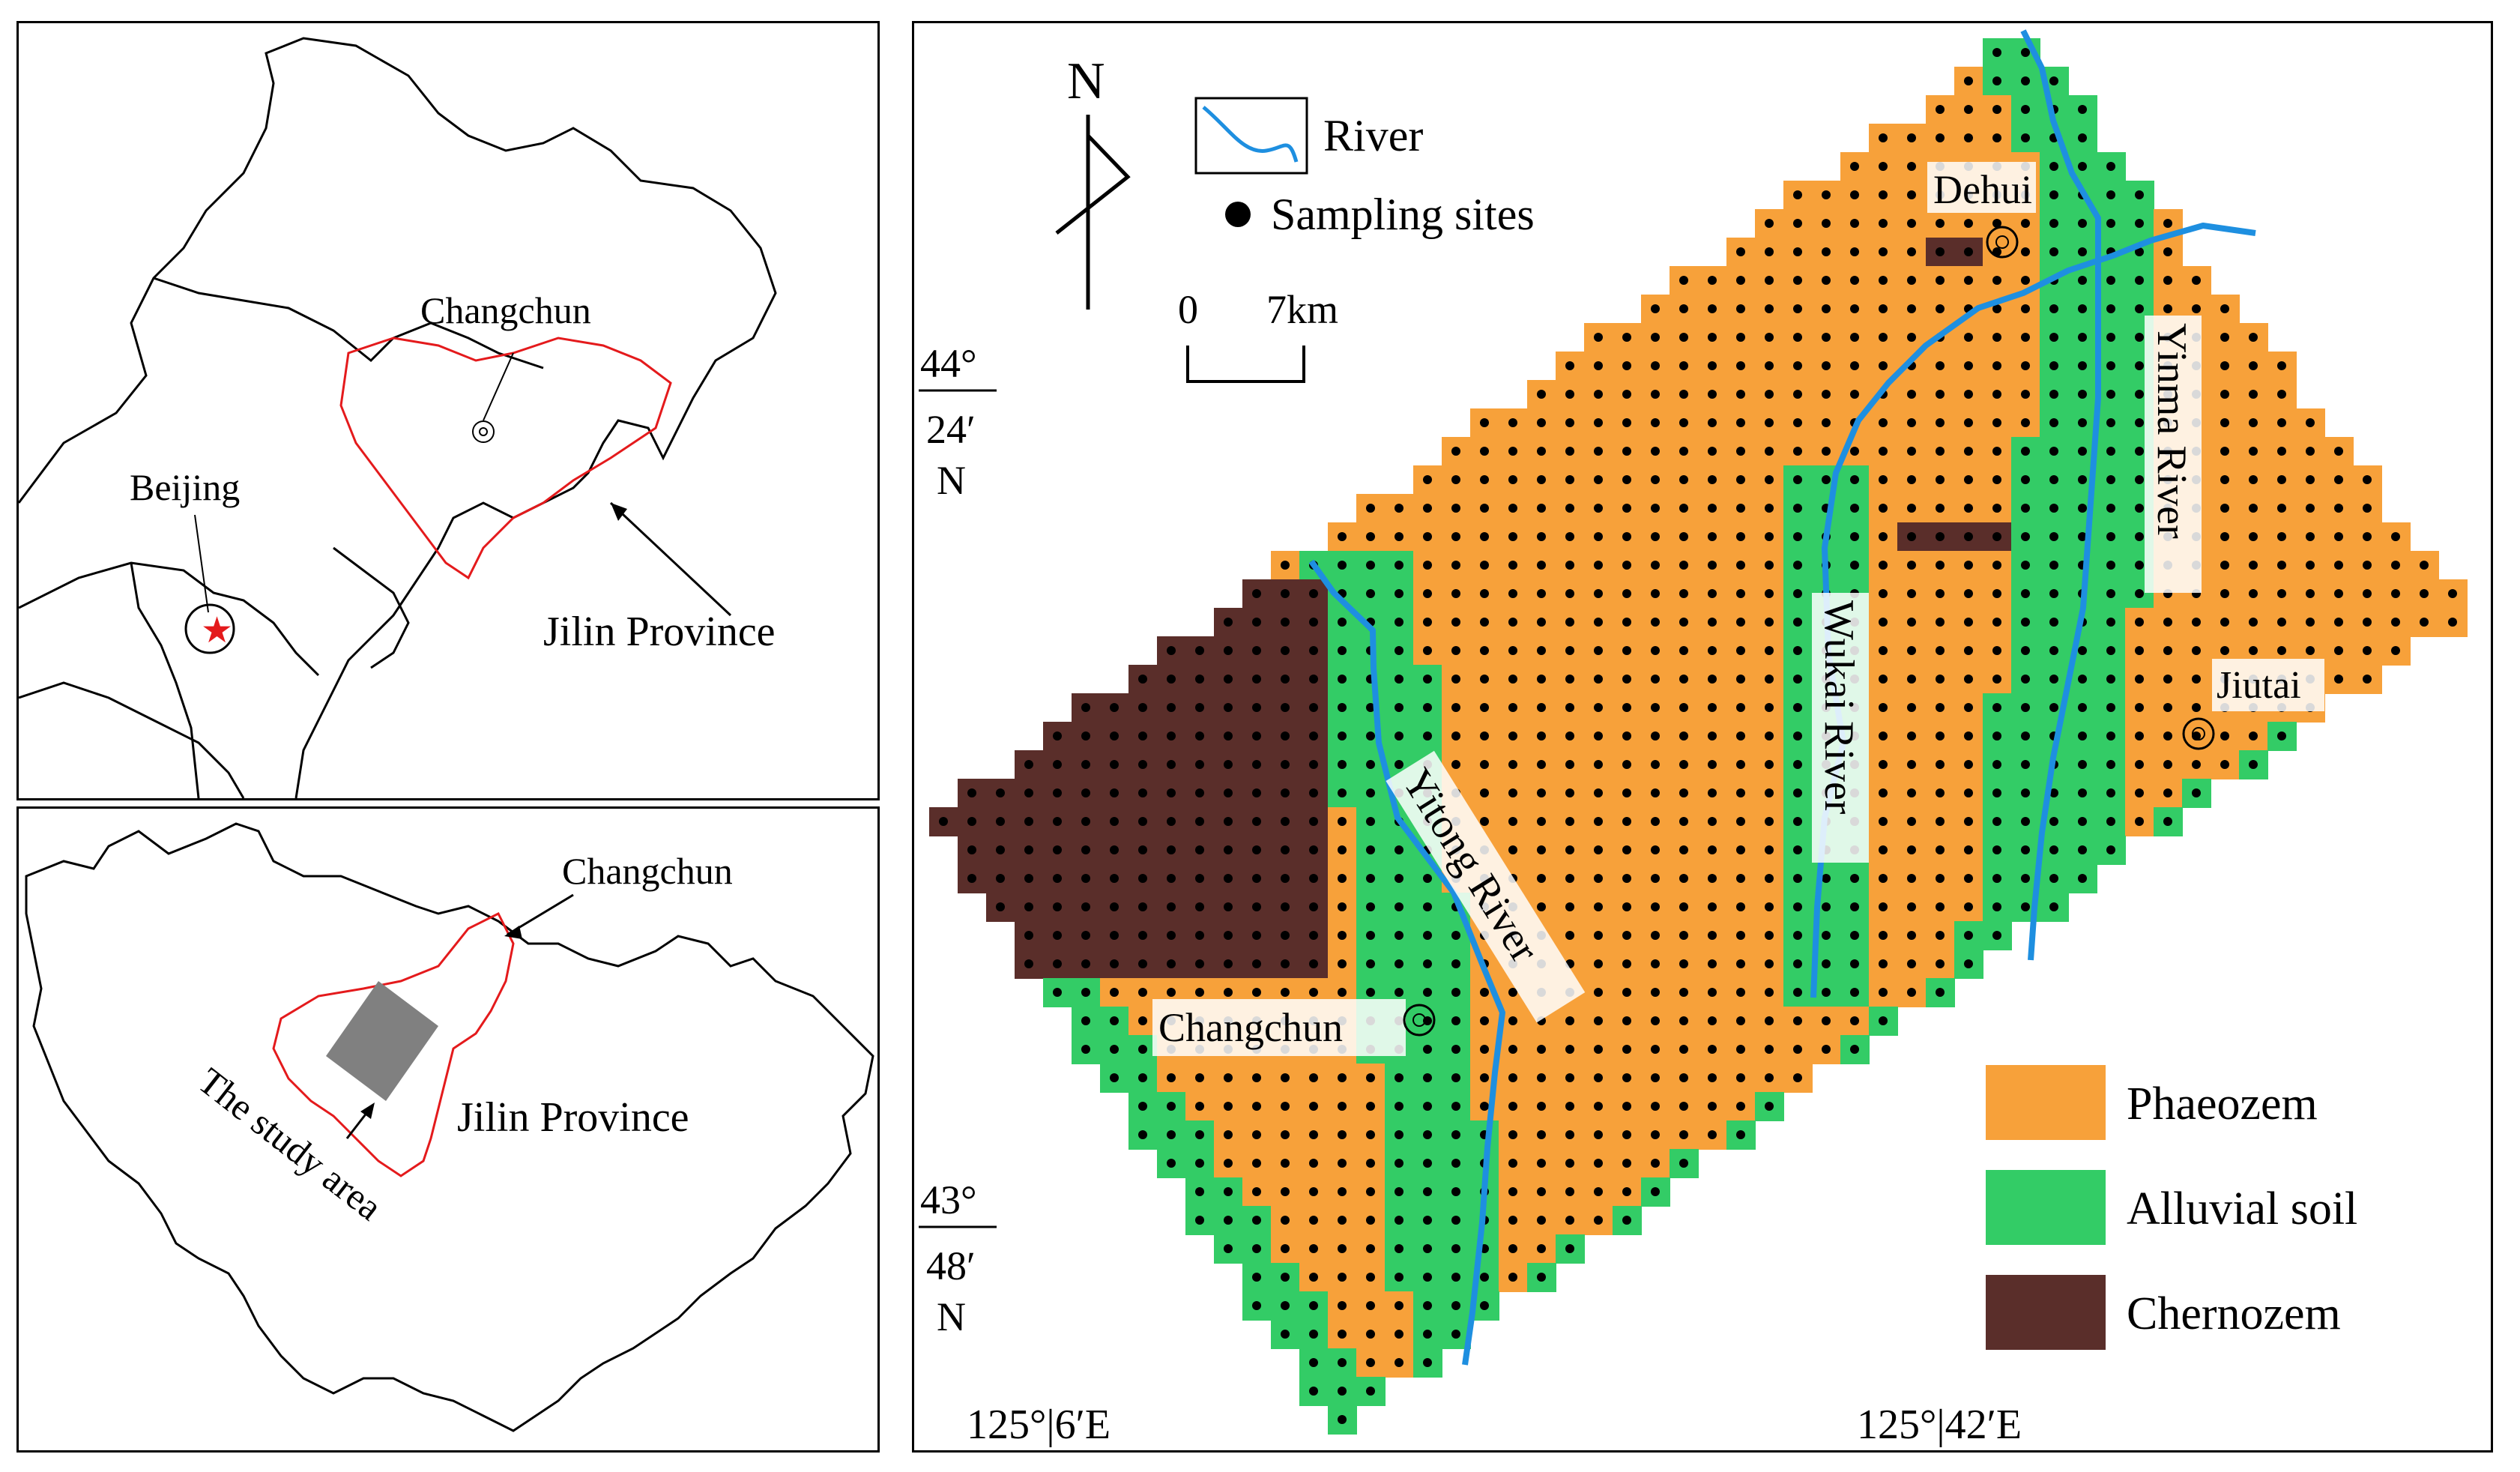 This screenshot has height=1472, width=2520. Describe the element at coordinates (1940, 1425) in the screenshot. I see `longitude-label-right: 125°|42′E` at that location.